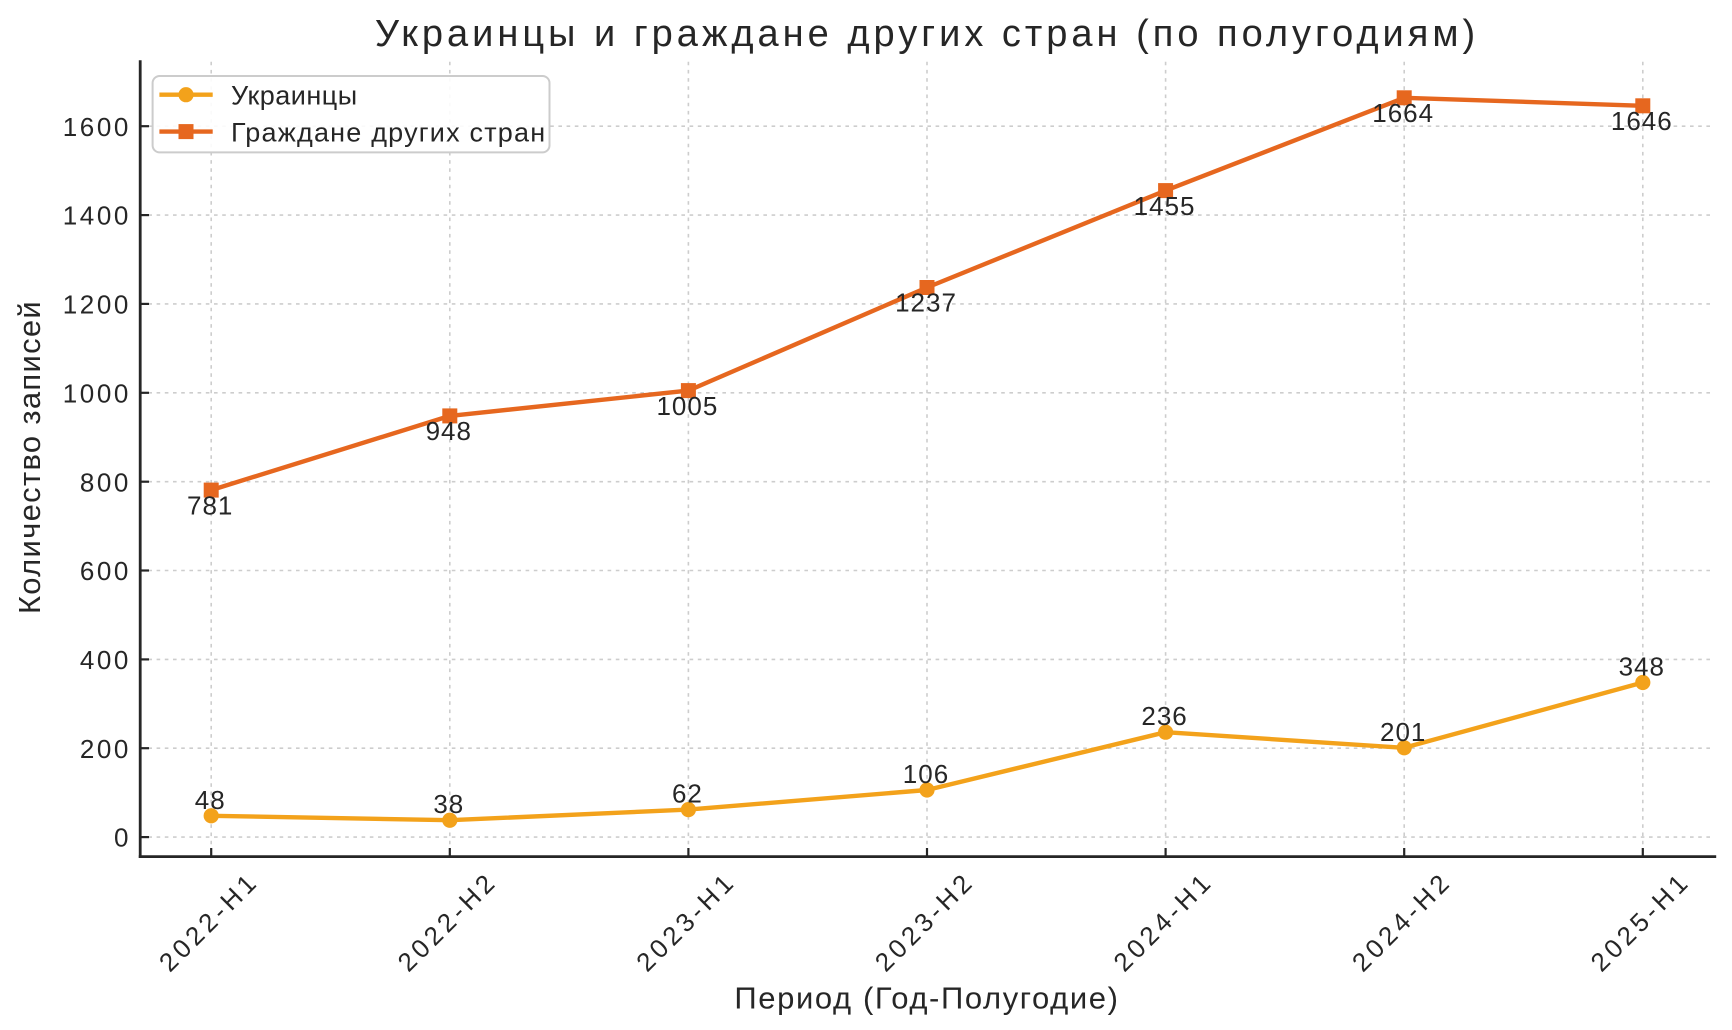 This screenshot has height=1030, width=1732. Describe the element at coordinates (97, 216) in the screenshot. I see `svg-text: 1400` at that location.